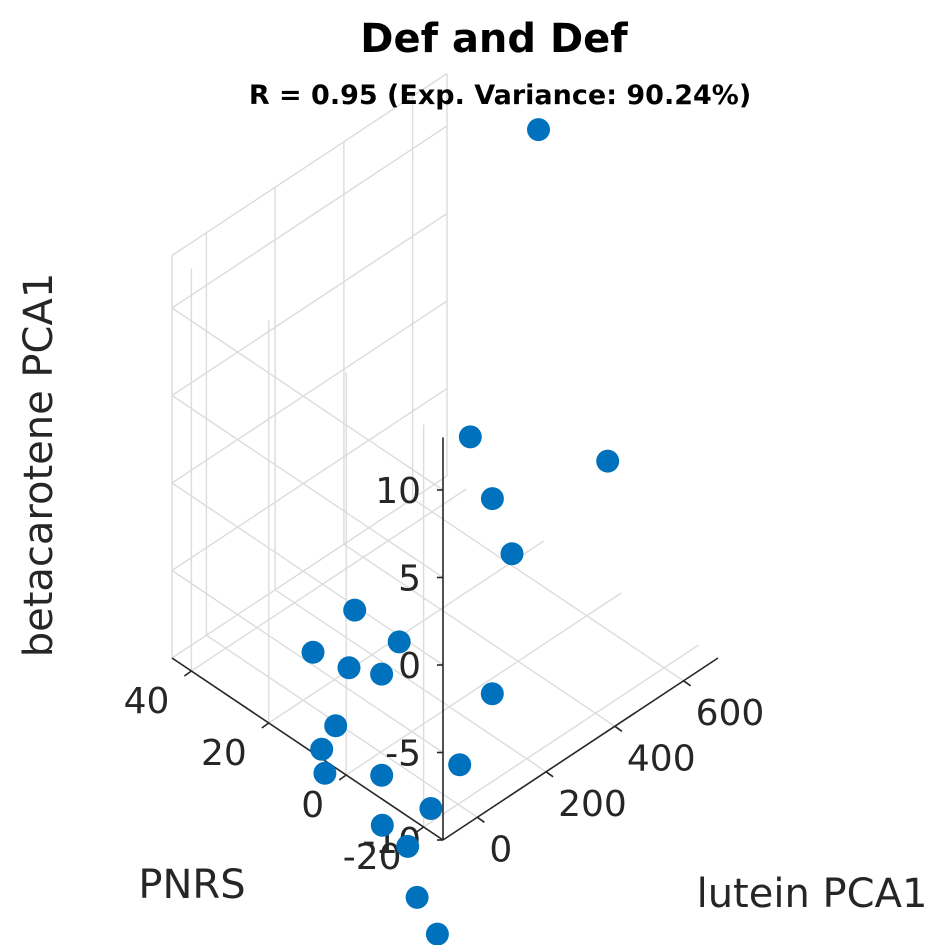 This screenshot has width=945, height=945. Describe the element at coordinates (147, 701) in the screenshot. I see `y-tick-label: 40` at that location.